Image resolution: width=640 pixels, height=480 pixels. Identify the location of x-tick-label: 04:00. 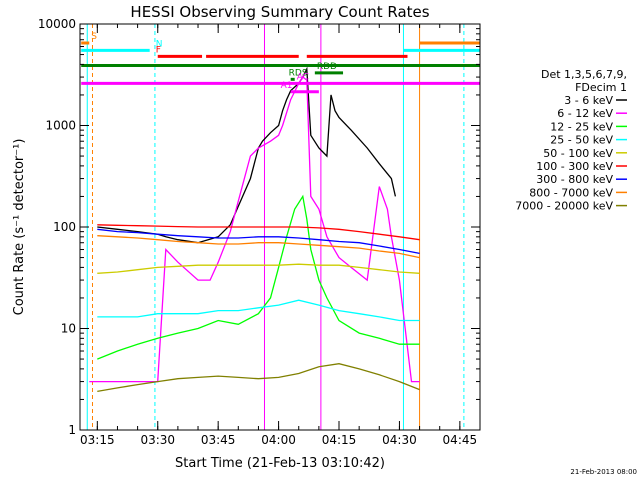
(278, 440).